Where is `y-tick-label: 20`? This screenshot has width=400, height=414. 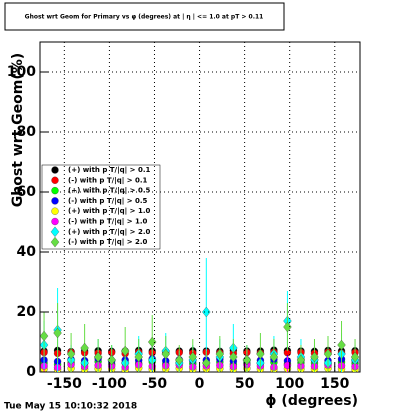 y-tick-label: 20 is located at coordinates (27, 312).